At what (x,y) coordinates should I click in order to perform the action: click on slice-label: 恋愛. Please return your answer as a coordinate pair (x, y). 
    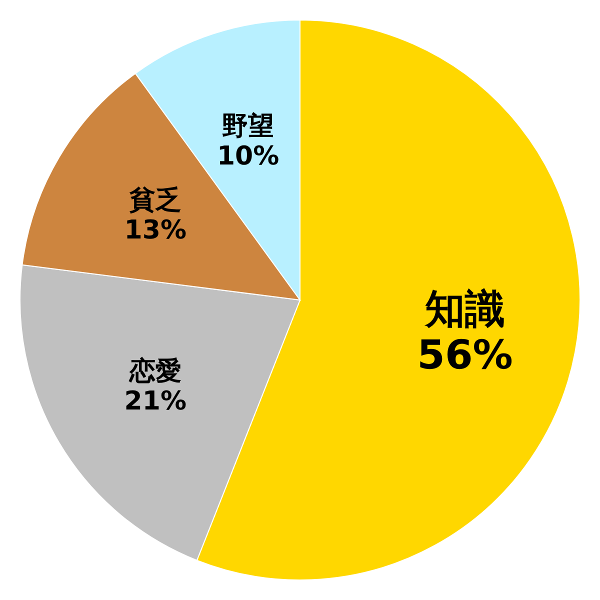
    Looking at the image, I should click on (155, 371).